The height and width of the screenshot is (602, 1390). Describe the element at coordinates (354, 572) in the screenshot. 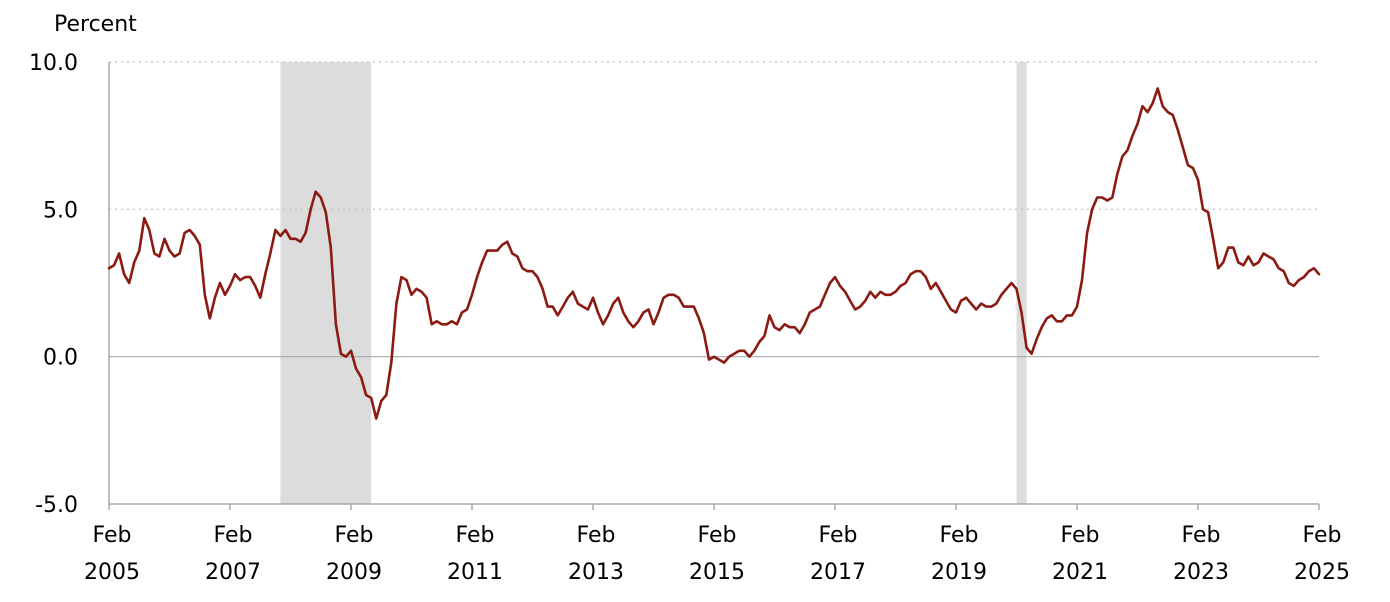

I see `x-tick-year: 2009` at that location.